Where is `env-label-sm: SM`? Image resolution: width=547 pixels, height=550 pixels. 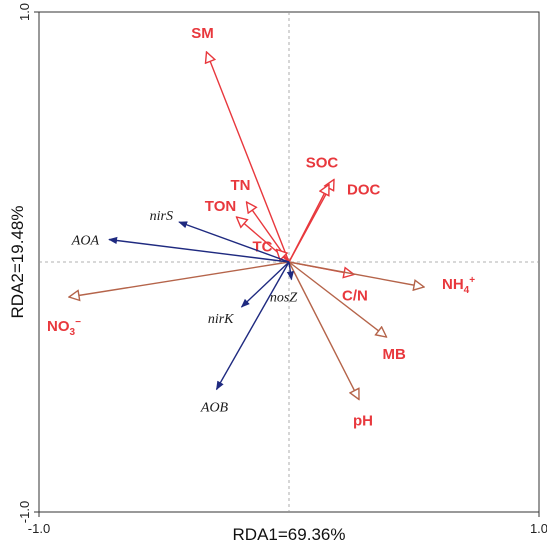 env-label-sm: SM is located at coordinates (202, 33).